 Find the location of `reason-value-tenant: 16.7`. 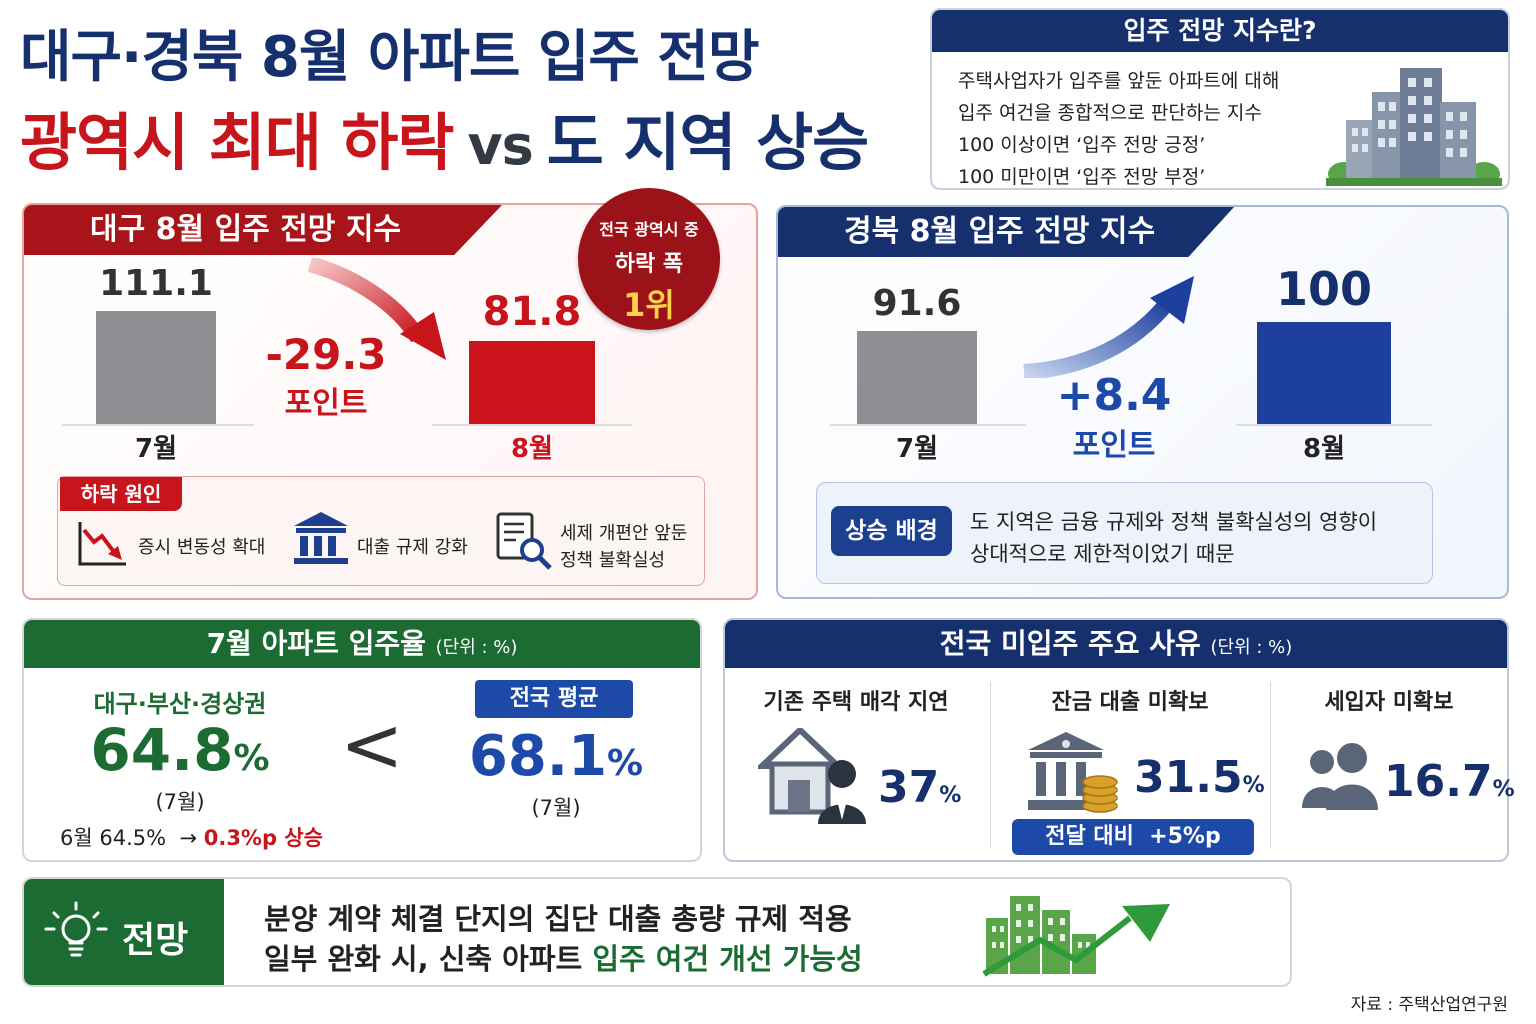

reason-value-tenant: 16.7 is located at coordinates (1438, 781).